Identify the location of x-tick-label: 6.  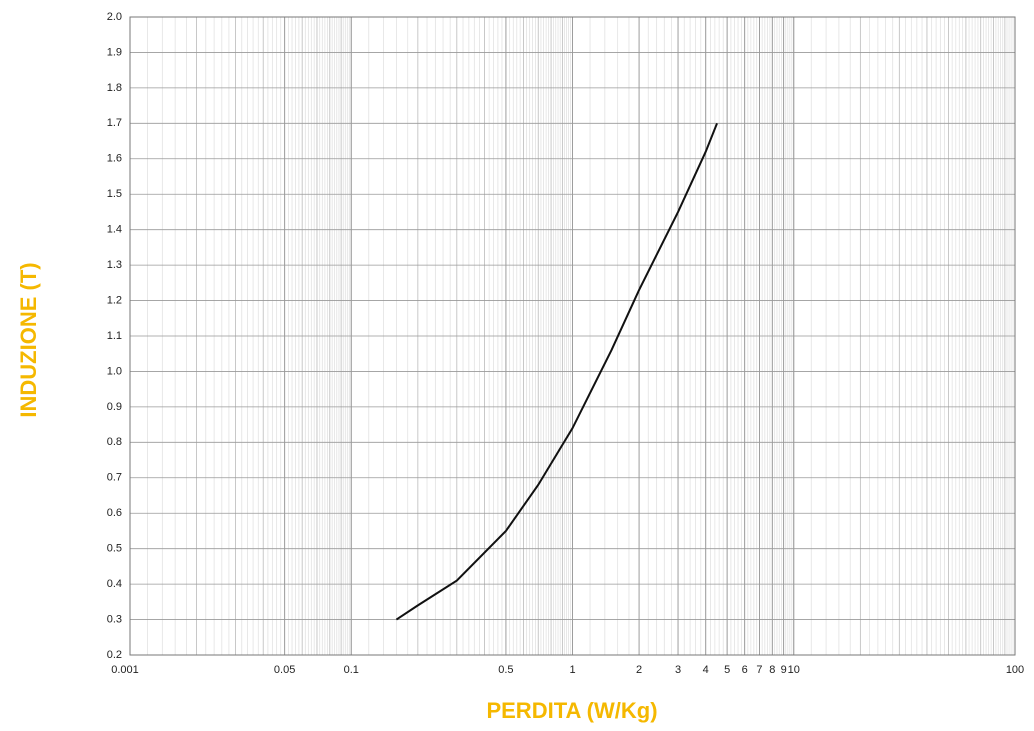
(745, 670).